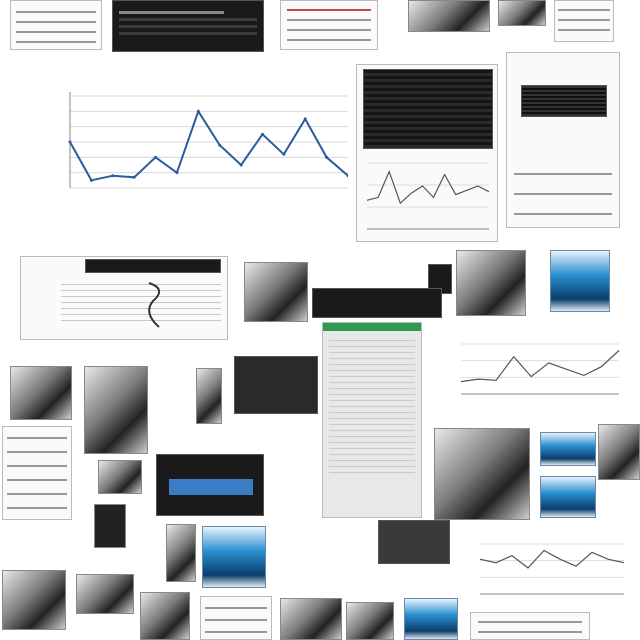 This screenshot has width=640, height=640. I want to click on dashboard-panel-right, so click(427, 153).